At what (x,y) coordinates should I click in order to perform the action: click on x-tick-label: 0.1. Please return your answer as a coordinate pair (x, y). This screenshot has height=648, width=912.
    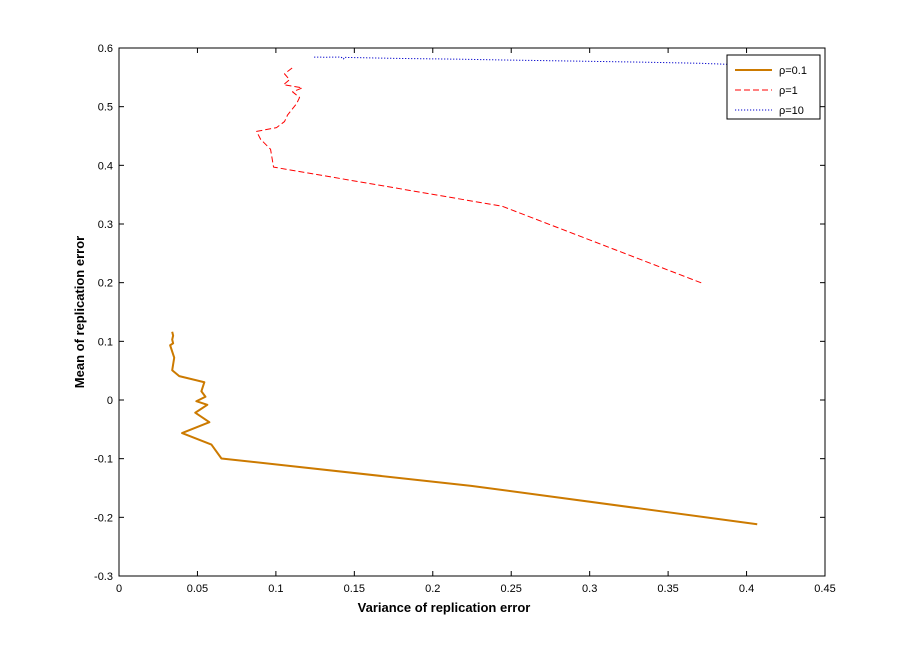
    Looking at the image, I should click on (275, 589).